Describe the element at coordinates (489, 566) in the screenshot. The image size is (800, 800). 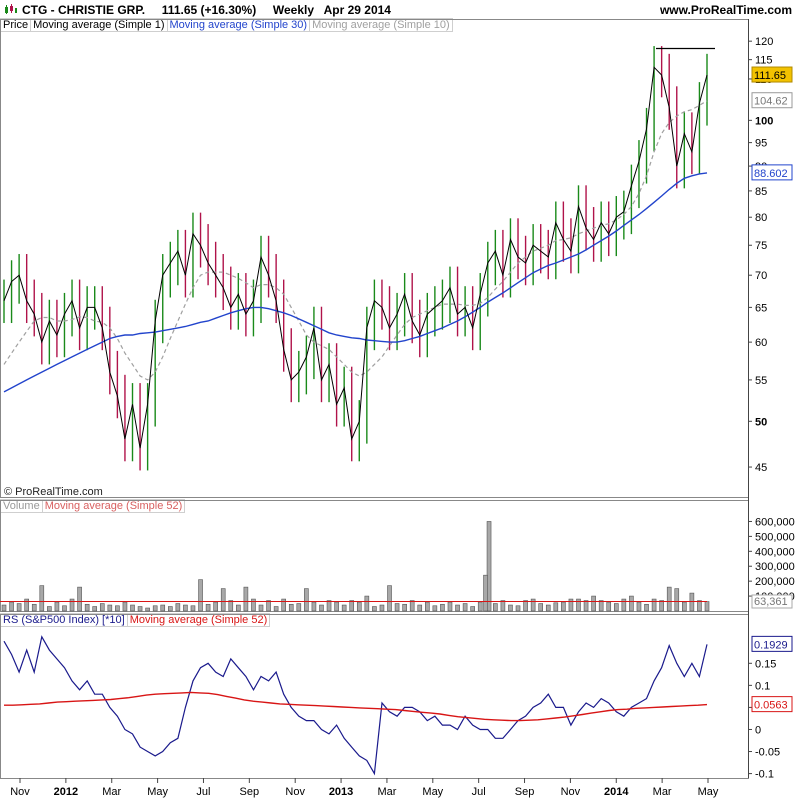
I see `volume-spike-bar` at that location.